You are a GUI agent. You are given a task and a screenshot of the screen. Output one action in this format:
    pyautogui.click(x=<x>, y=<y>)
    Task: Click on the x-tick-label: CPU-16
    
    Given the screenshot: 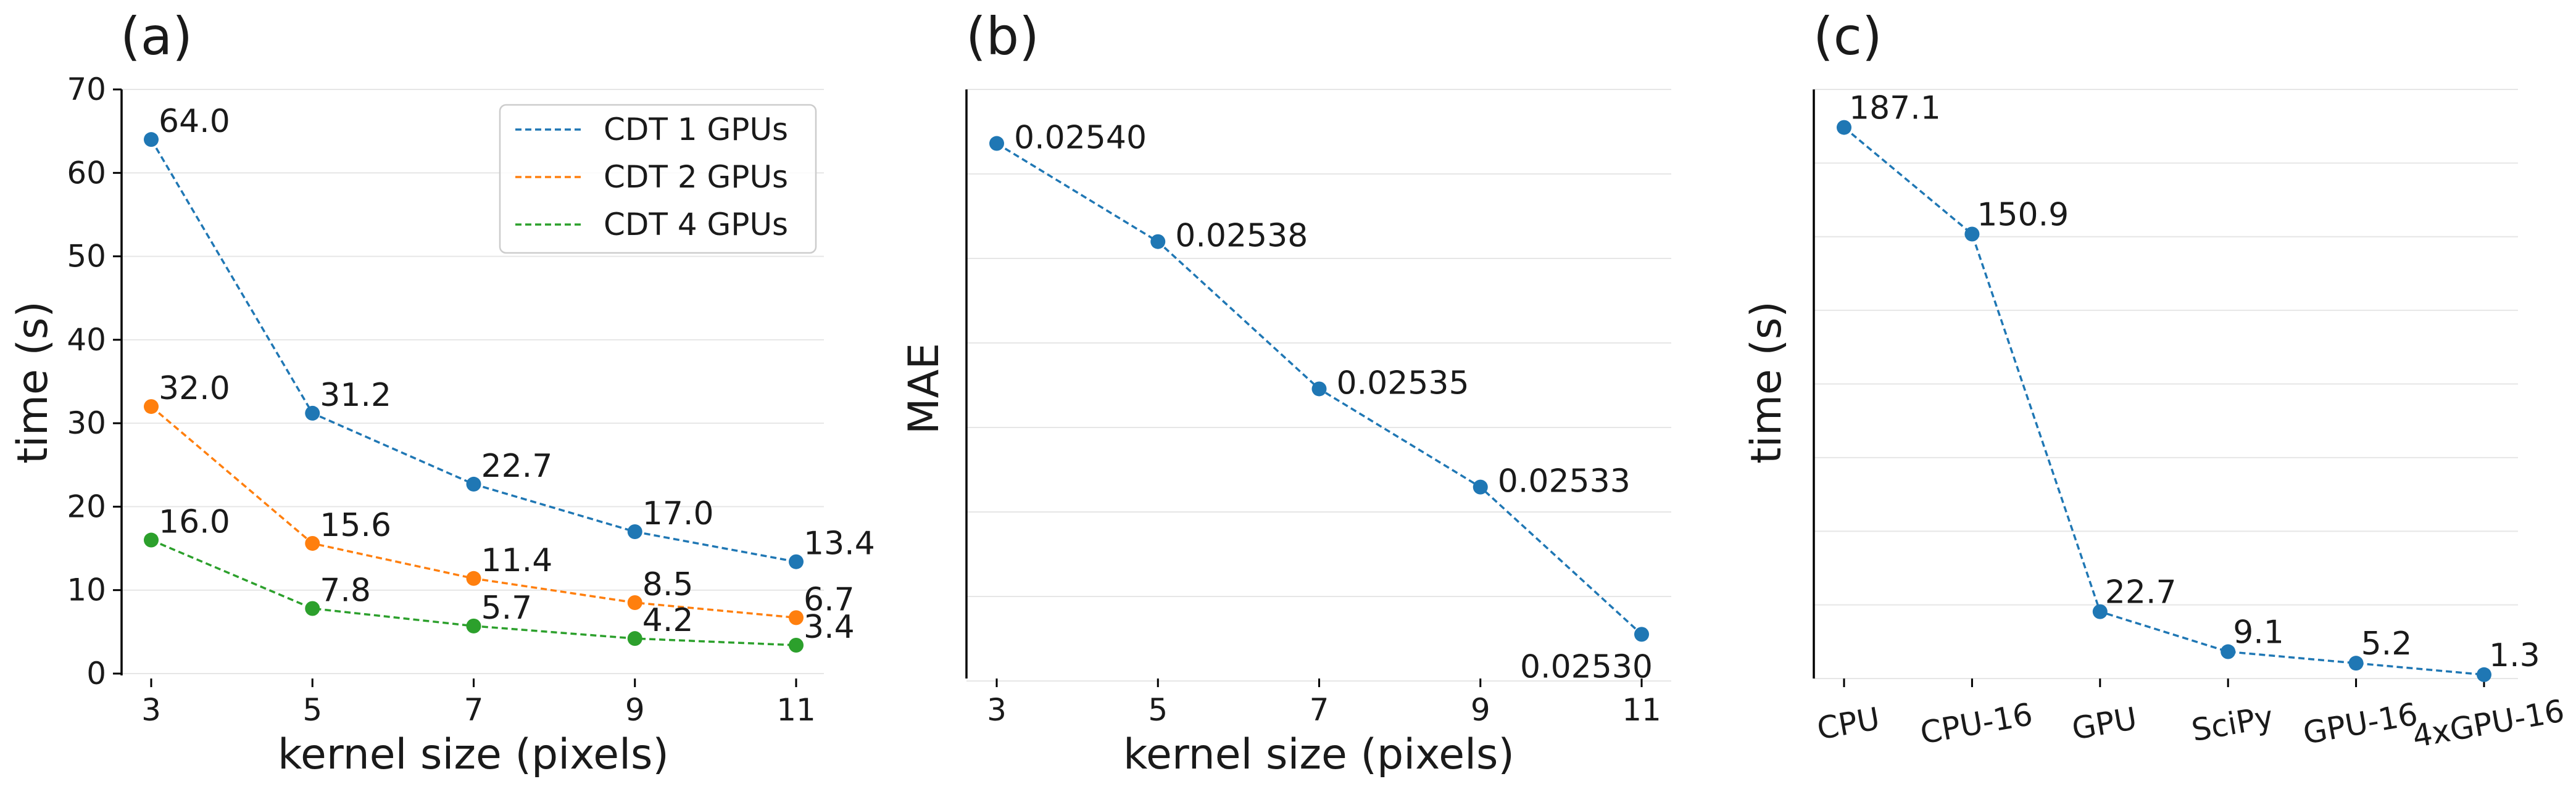 What is the action you would take?
    pyautogui.click(x=1976, y=723)
    